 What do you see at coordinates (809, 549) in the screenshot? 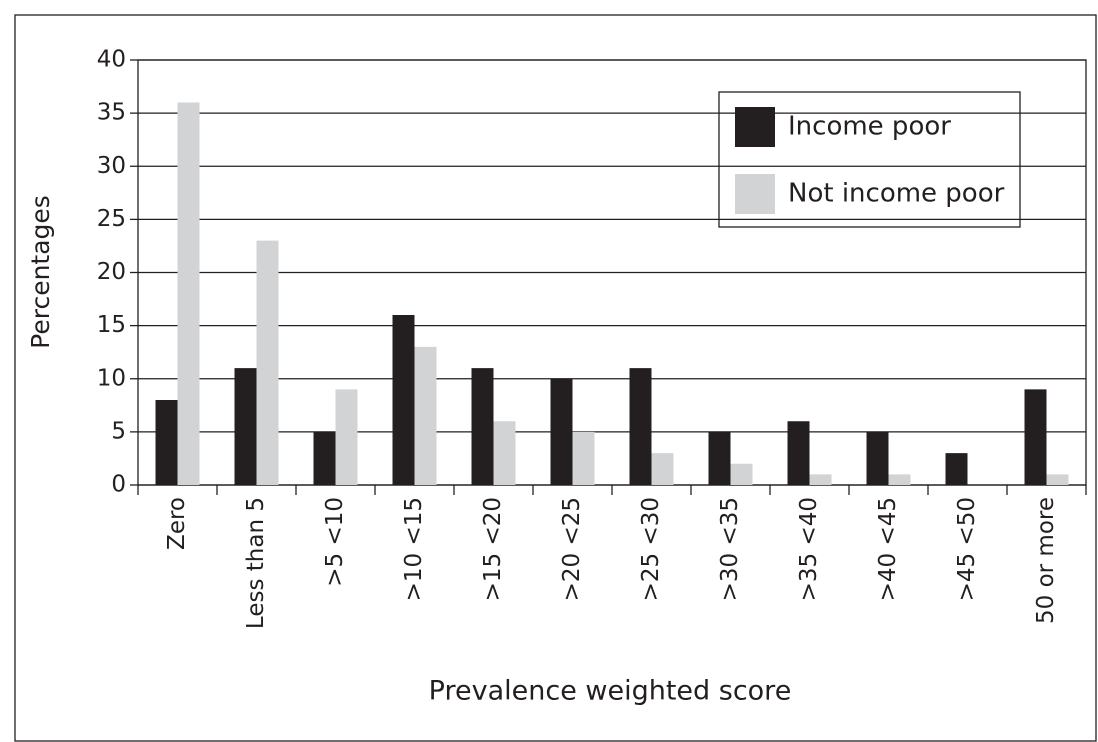
I see `x-tick-label: >35 <40` at bounding box center [809, 549].